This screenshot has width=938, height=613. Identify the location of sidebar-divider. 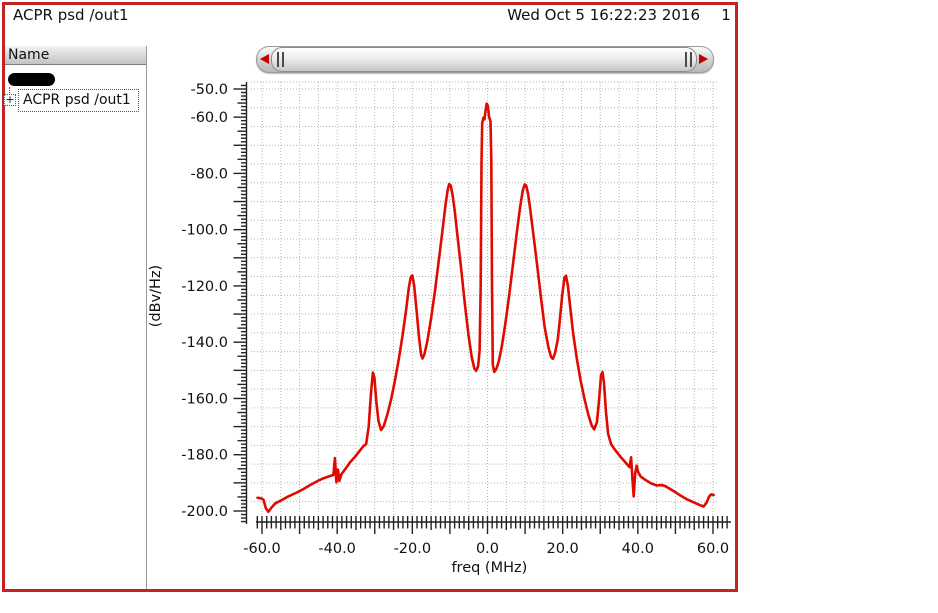
(146, 317).